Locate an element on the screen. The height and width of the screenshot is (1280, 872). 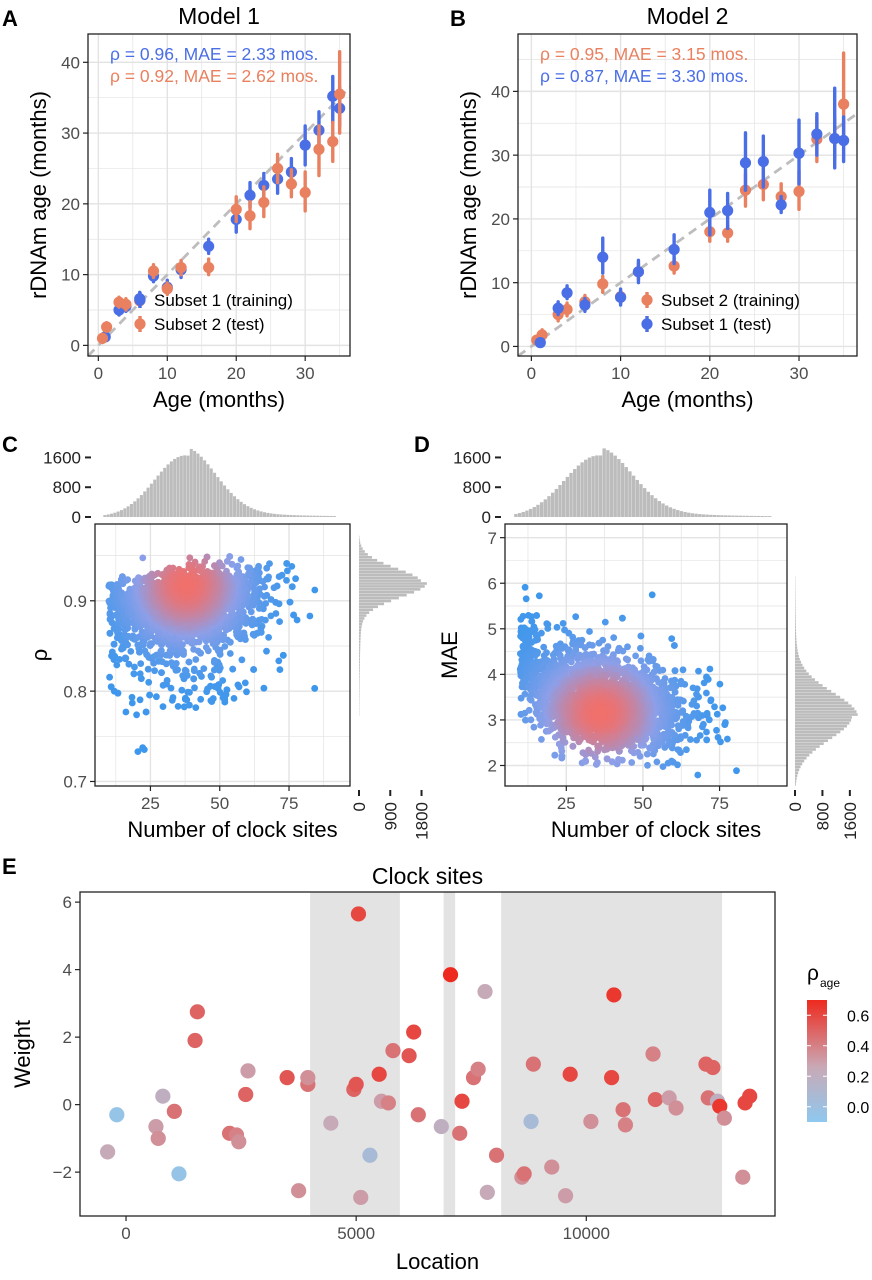
plot-frame is located at coordinates (219, 195).